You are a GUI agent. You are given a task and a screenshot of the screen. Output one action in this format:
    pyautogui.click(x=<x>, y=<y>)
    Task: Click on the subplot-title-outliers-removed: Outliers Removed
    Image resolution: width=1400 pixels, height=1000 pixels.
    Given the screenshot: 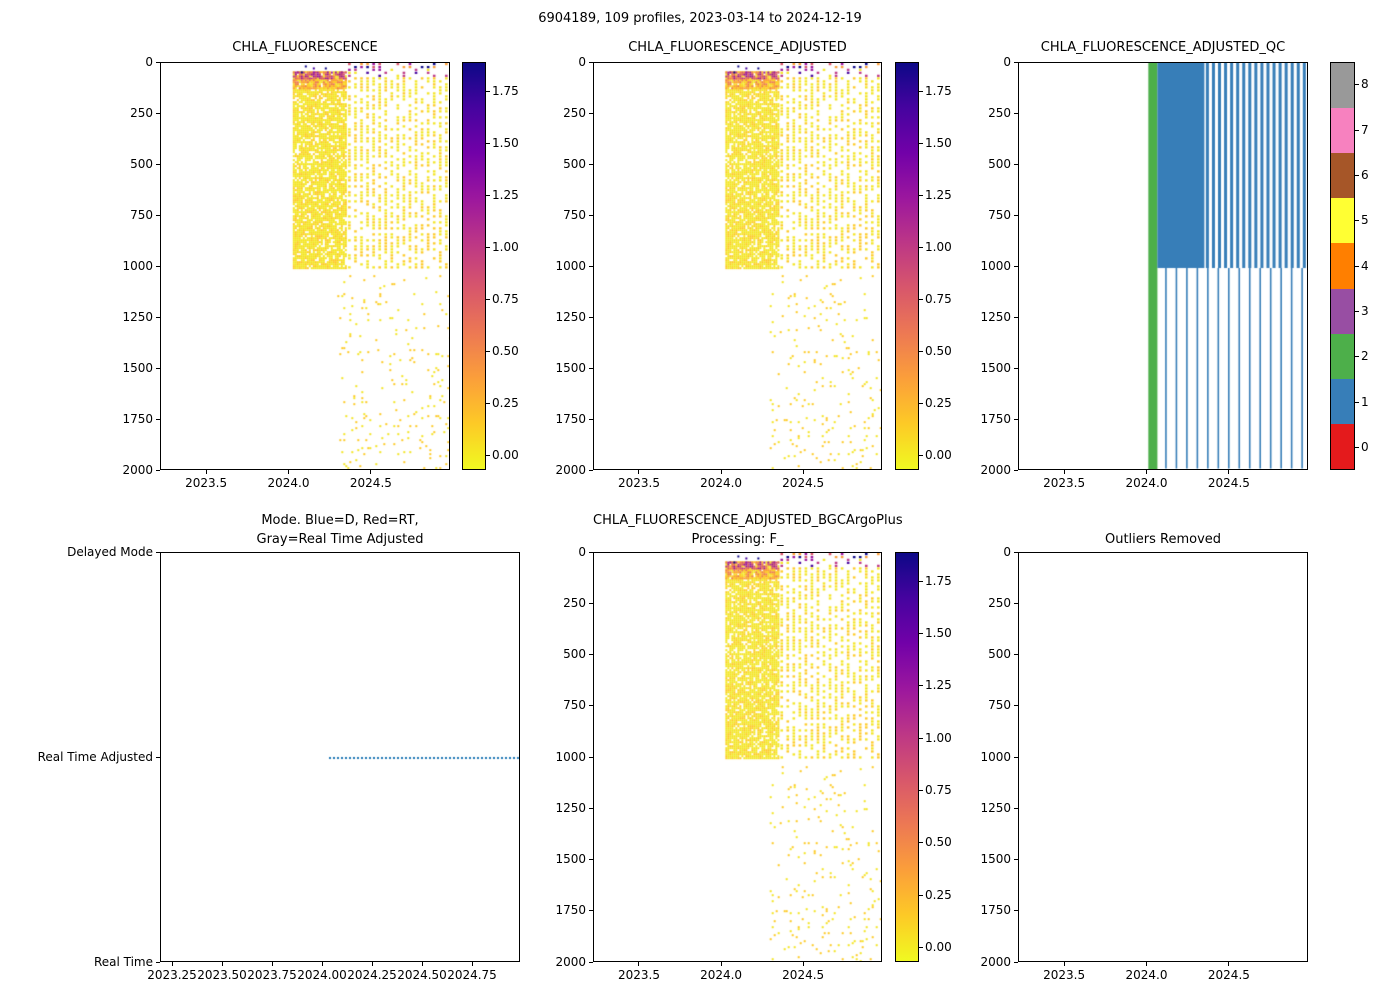 What is the action you would take?
    pyautogui.click(x=1163, y=539)
    